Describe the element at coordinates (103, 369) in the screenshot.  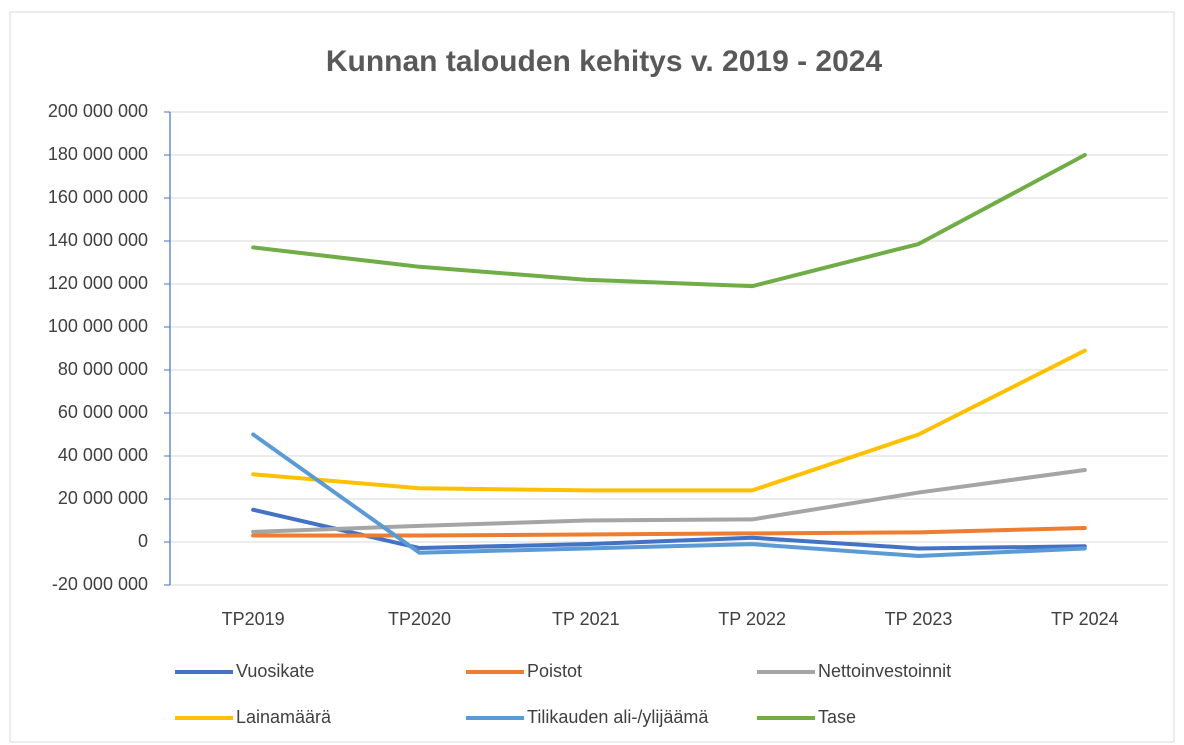
I see `y-tick-label: 80 000 000` at that location.